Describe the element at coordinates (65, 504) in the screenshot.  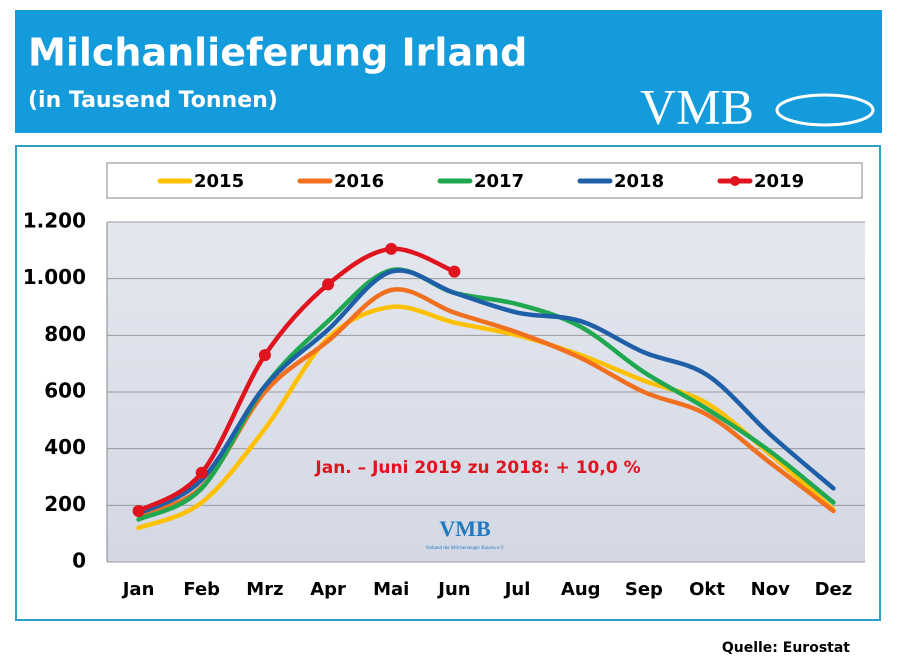
I see `y-tick-label: 200` at that location.